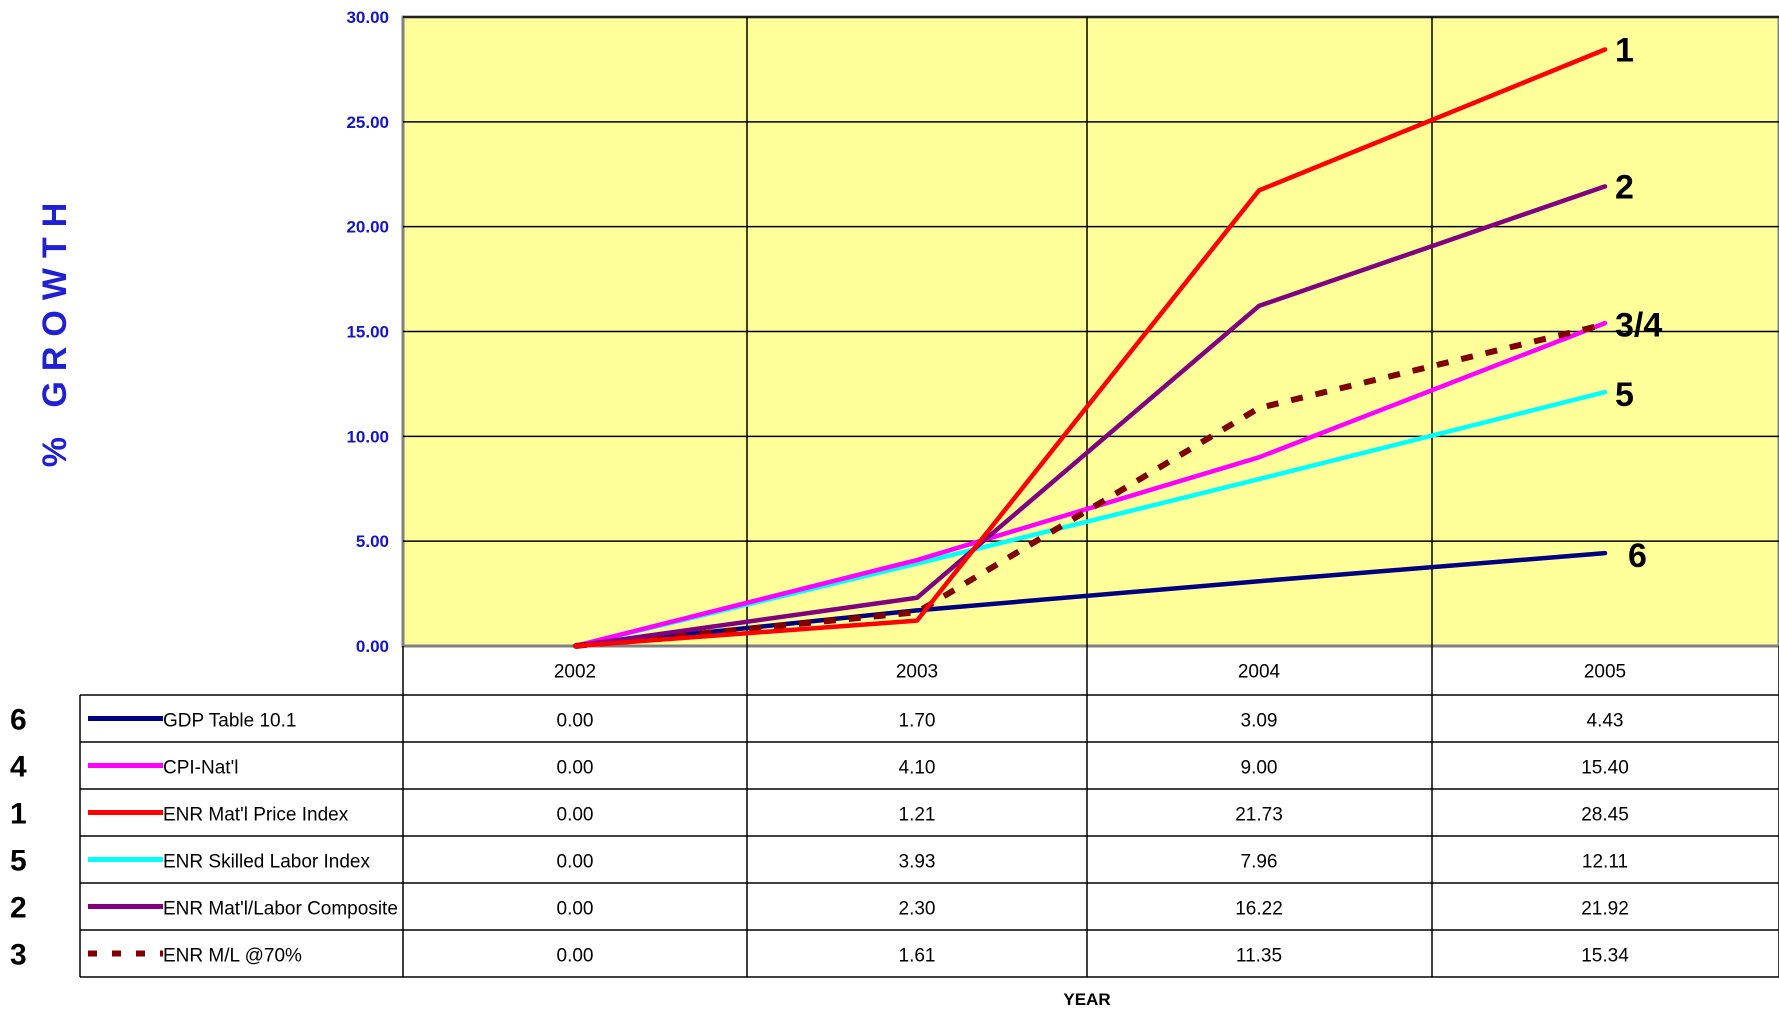 This screenshot has width=1779, height=1010. I want to click on y-tick-labels: 0.00 5.00 10.00 15.00 20.00 25.00 30.00, so click(367, 332).